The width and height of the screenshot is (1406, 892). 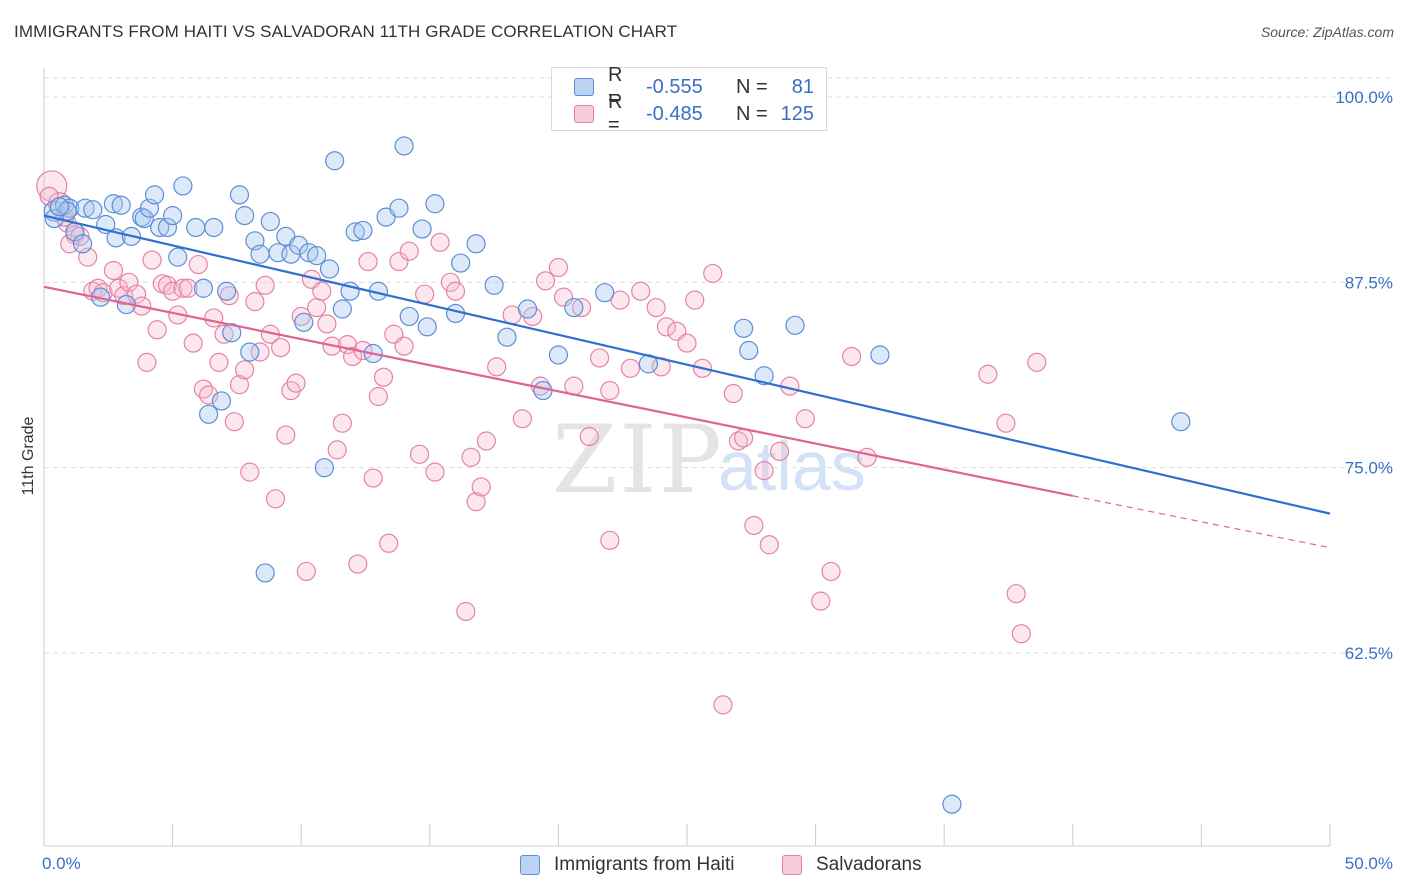 I want to click on watermark: ZIP atlas, so click(x=709, y=460).